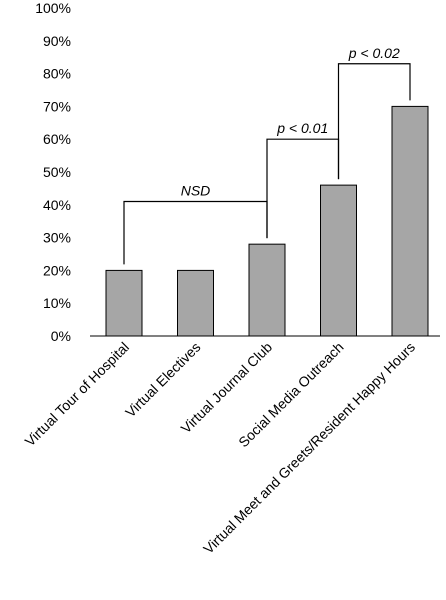 This screenshot has height=600, width=446. Describe the element at coordinates (57, 205) in the screenshot. I see `y-tick-label: 40%` at that location.